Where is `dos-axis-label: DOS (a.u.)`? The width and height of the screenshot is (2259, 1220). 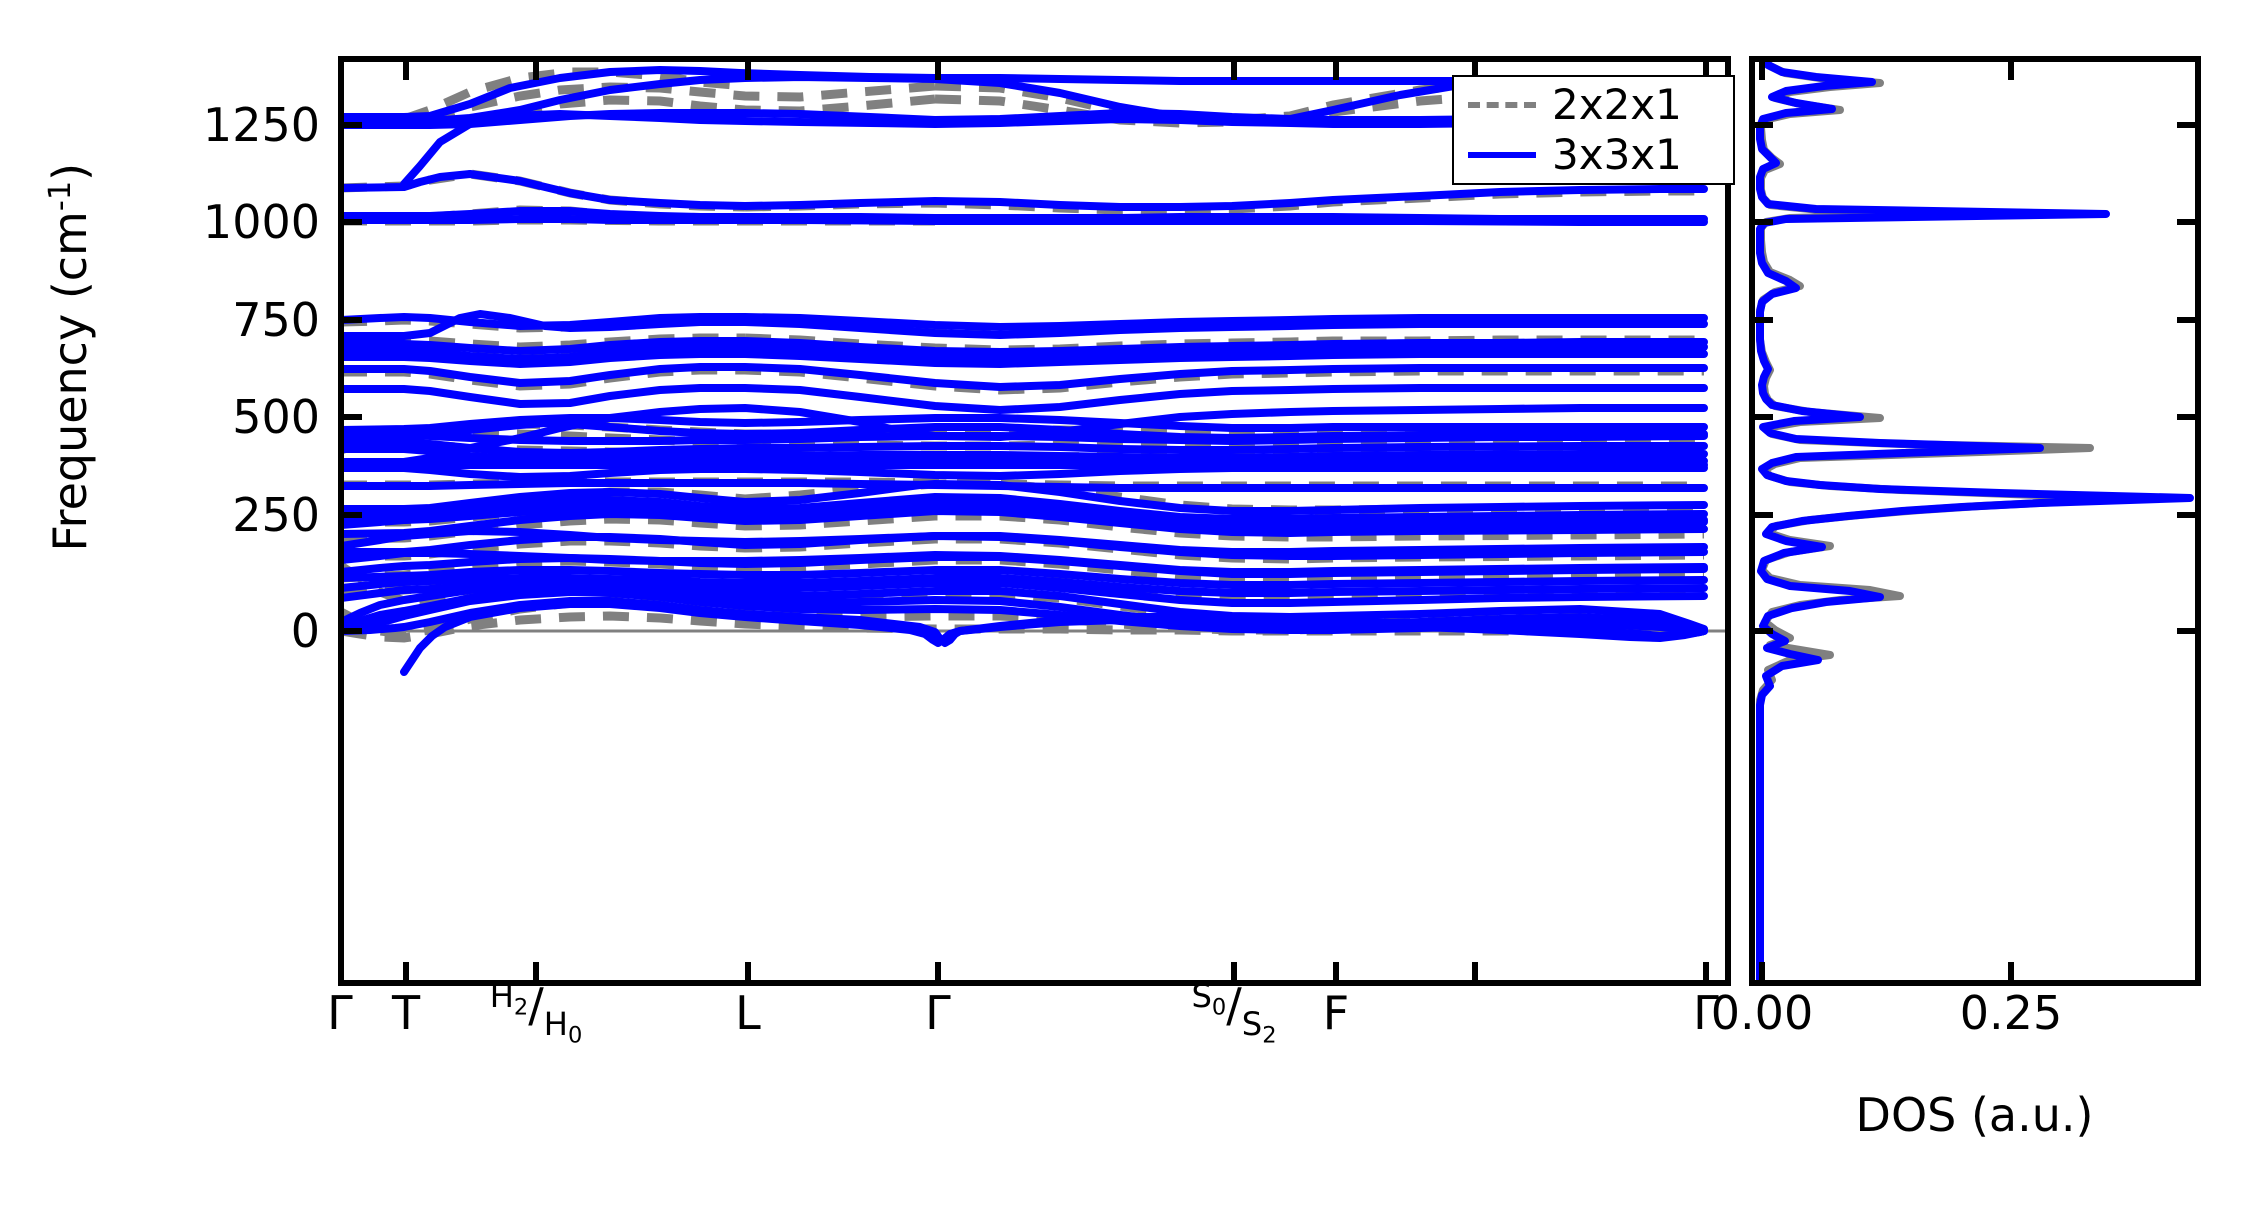
dos-axis-label: DOS (a.u.) is located at coordinates (1974, 1115).